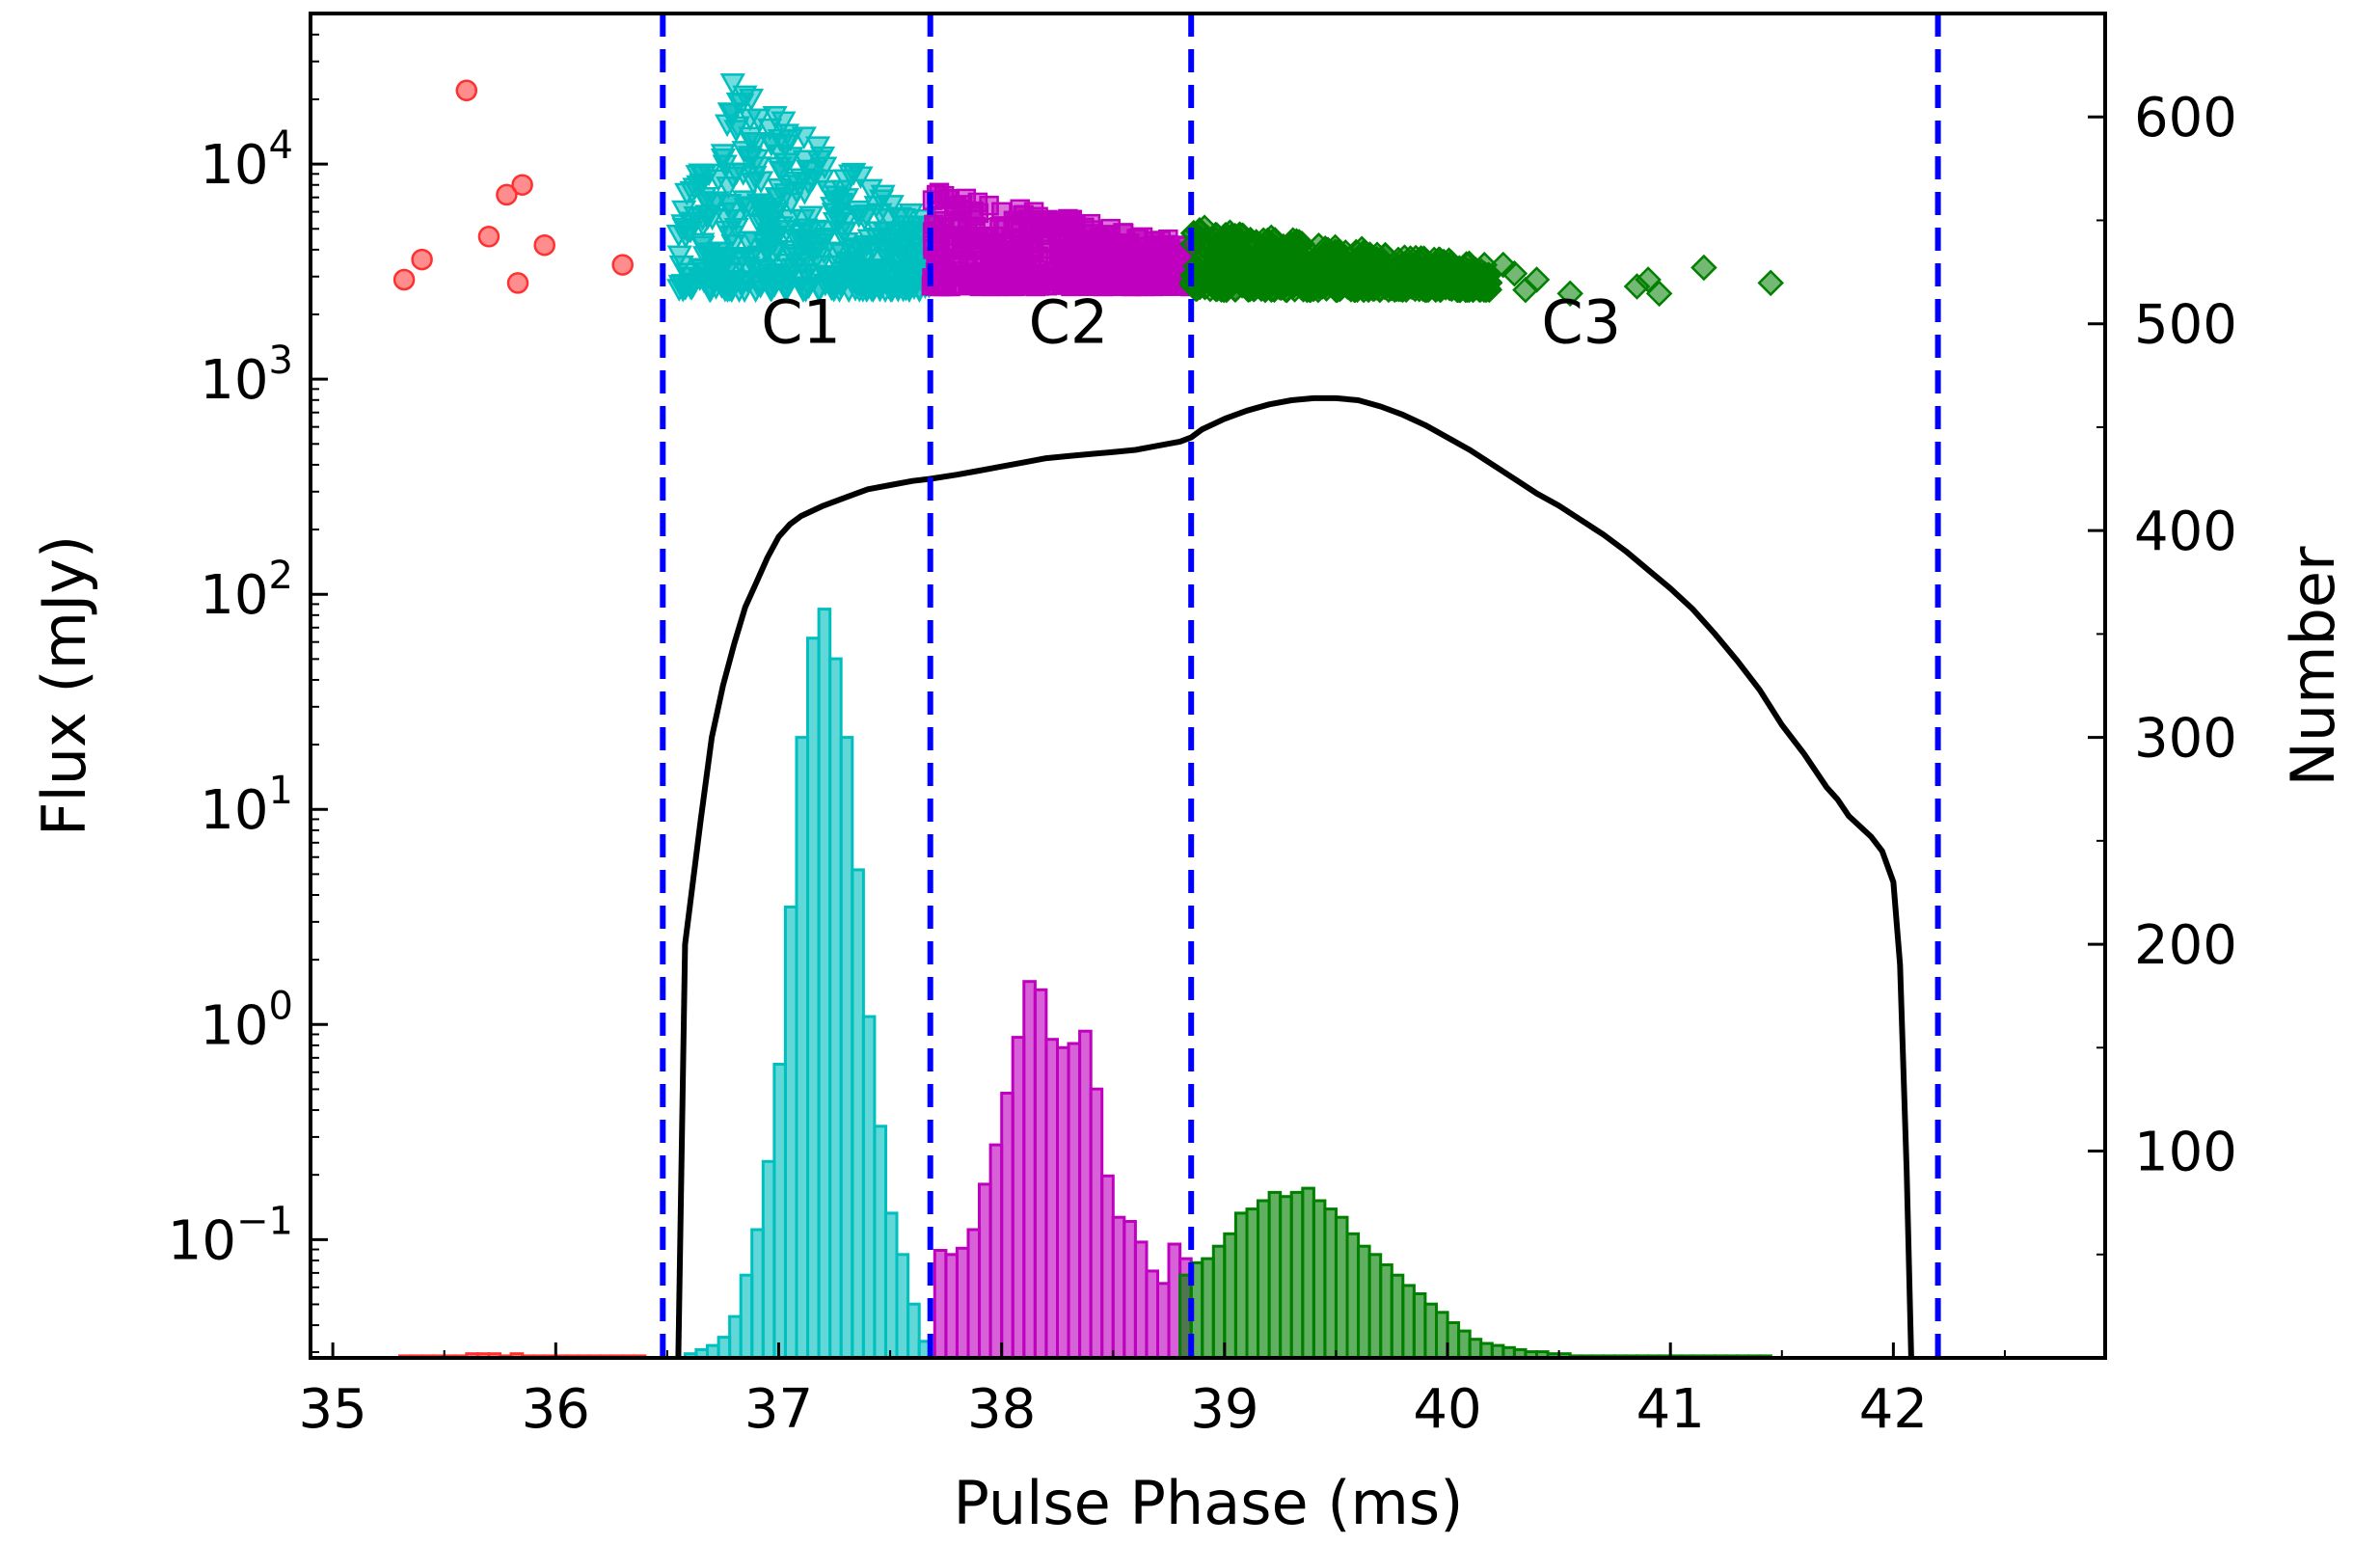 Image resolution: width=2380 pixels, height=1545 pixels. What do you see at coordinates (1224, 1409) in the screenshot?
I see `x-tick-label: 39` at bounding box center [1224, 1409].